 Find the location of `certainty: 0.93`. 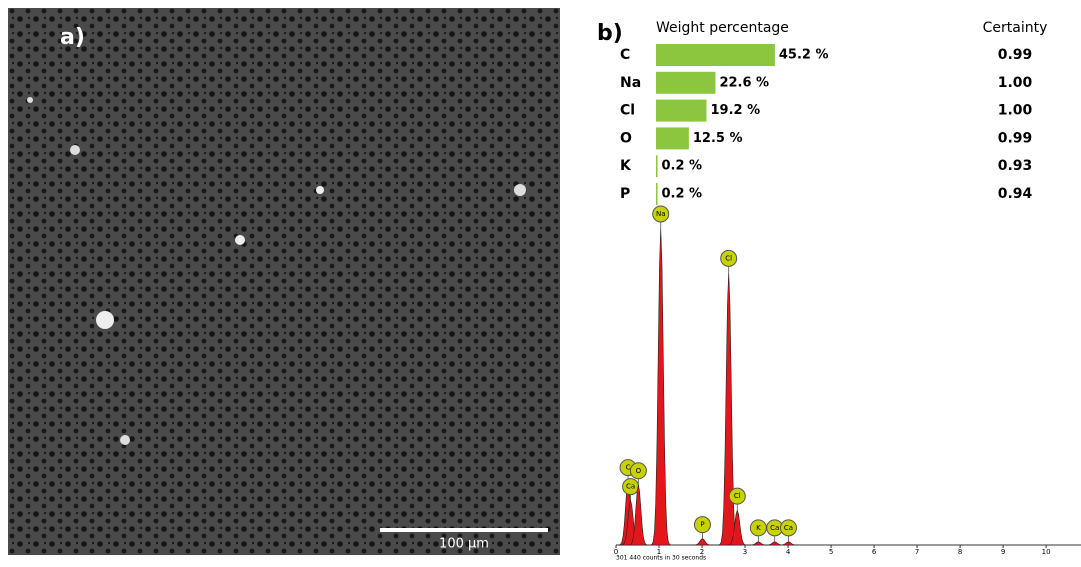

certainty: 0.93 is located at coordinates (1015, 166).